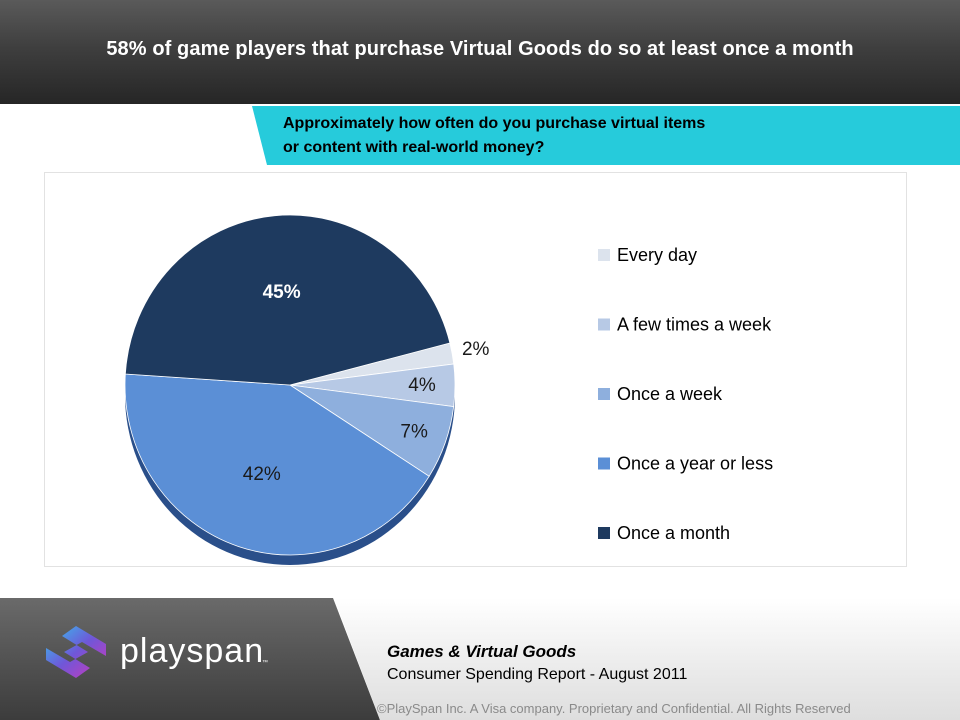 This screenshot has height=720, width=960. What do you see at coordinates (604, 463) in the screenshot?
I see `legend-swatch-once-a-year-or-less` at bounding box center [604, 463].